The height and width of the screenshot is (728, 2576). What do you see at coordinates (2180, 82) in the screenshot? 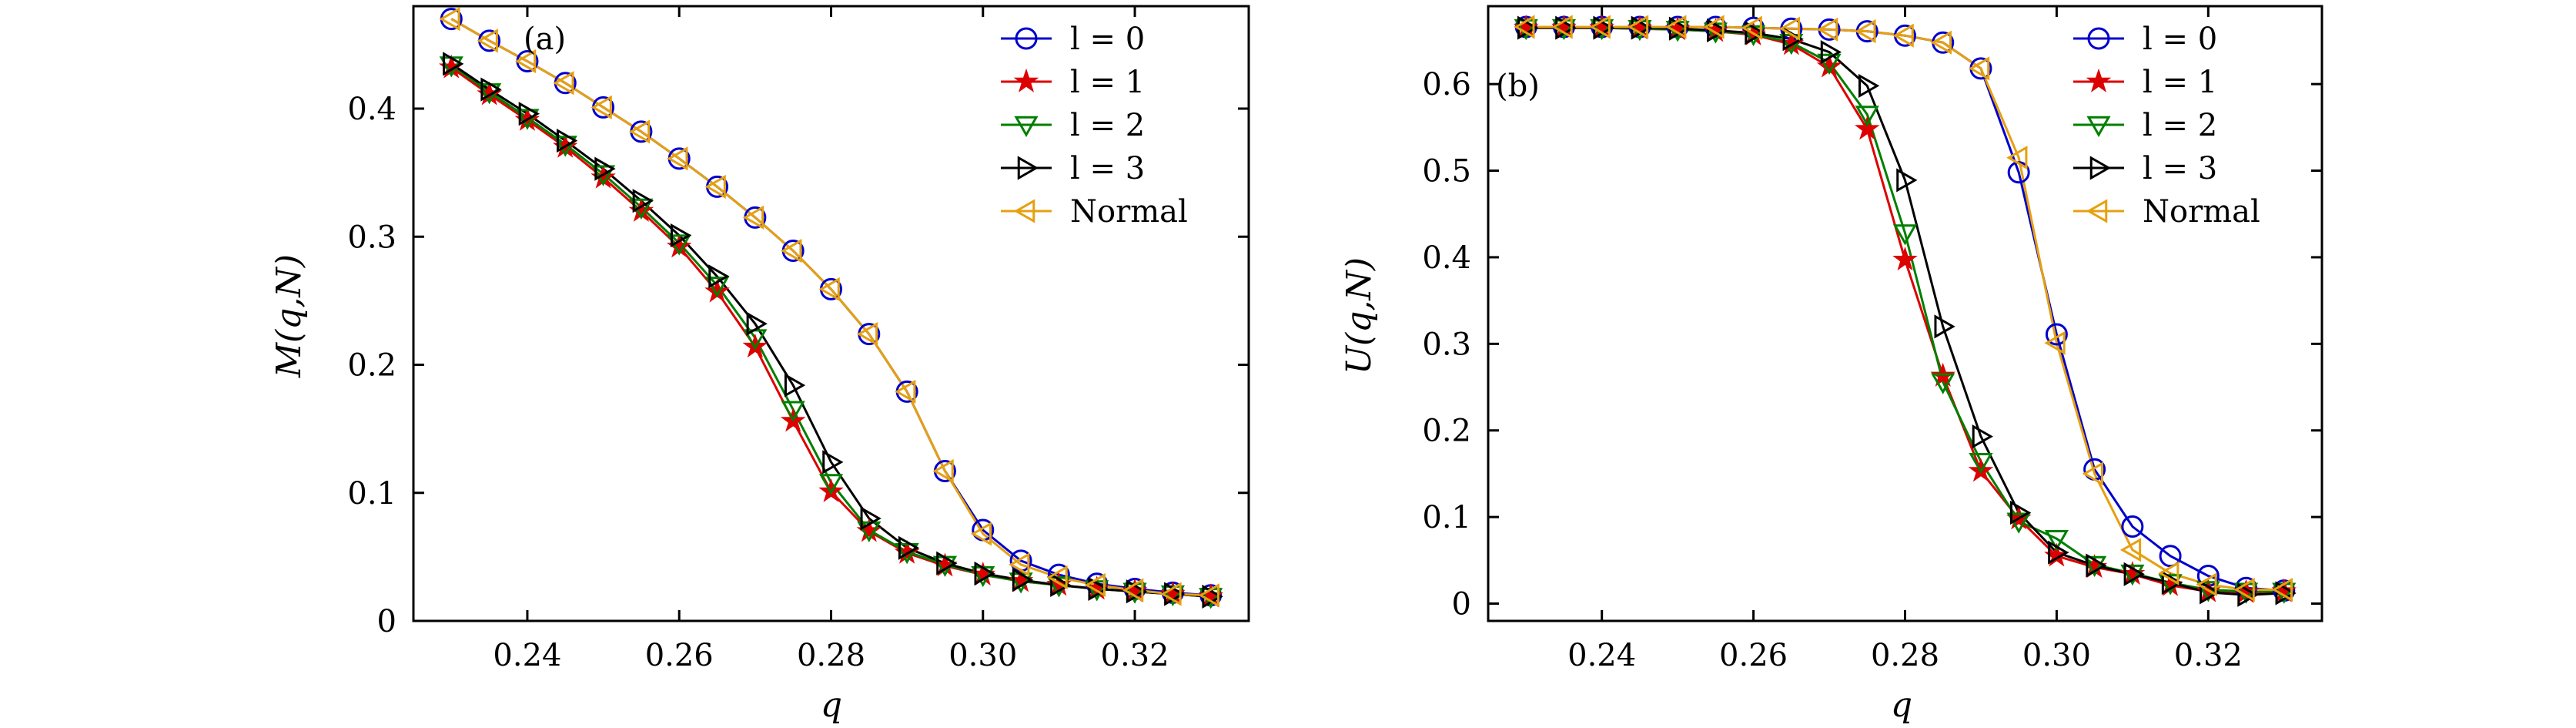
I see `legend-label-l1: l = 1` at bounding box center [2180, 82].